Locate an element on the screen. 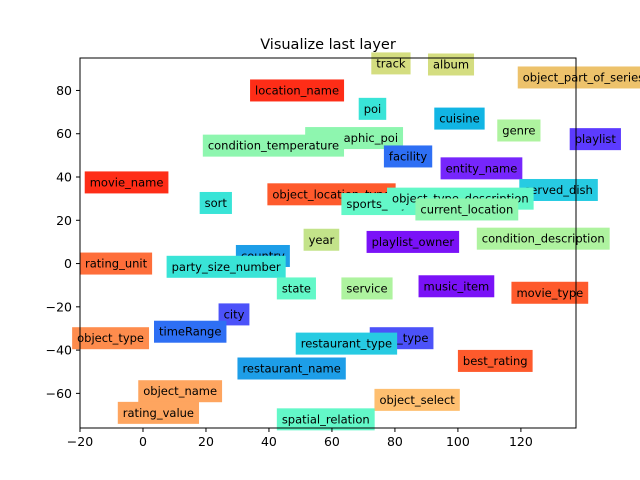  point-label-text: city is located at coordinates (234, 314).